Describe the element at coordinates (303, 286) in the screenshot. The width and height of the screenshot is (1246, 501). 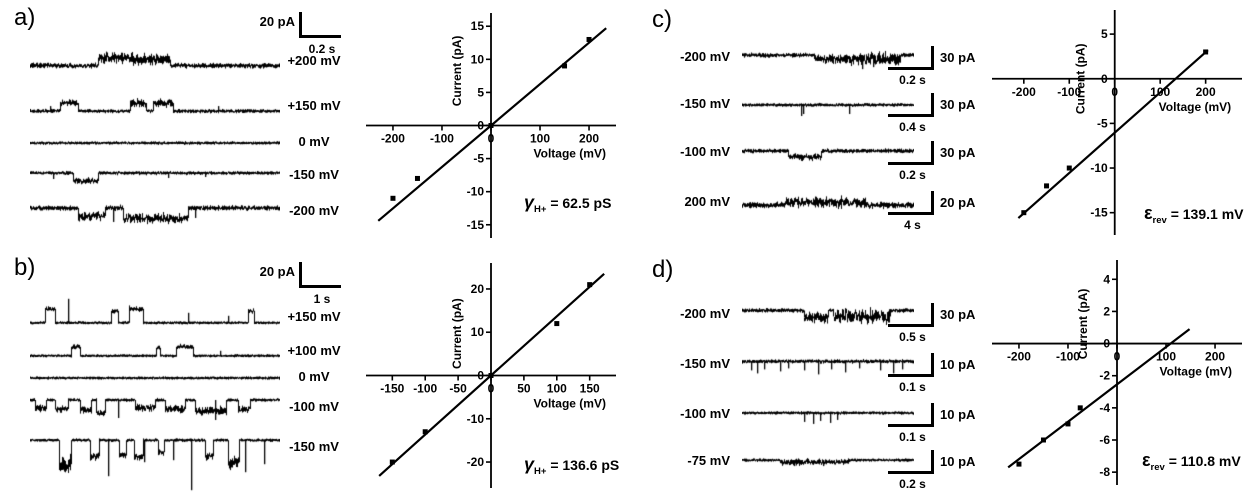
I see `scale-bar: 20 pA 1 s` at that location.